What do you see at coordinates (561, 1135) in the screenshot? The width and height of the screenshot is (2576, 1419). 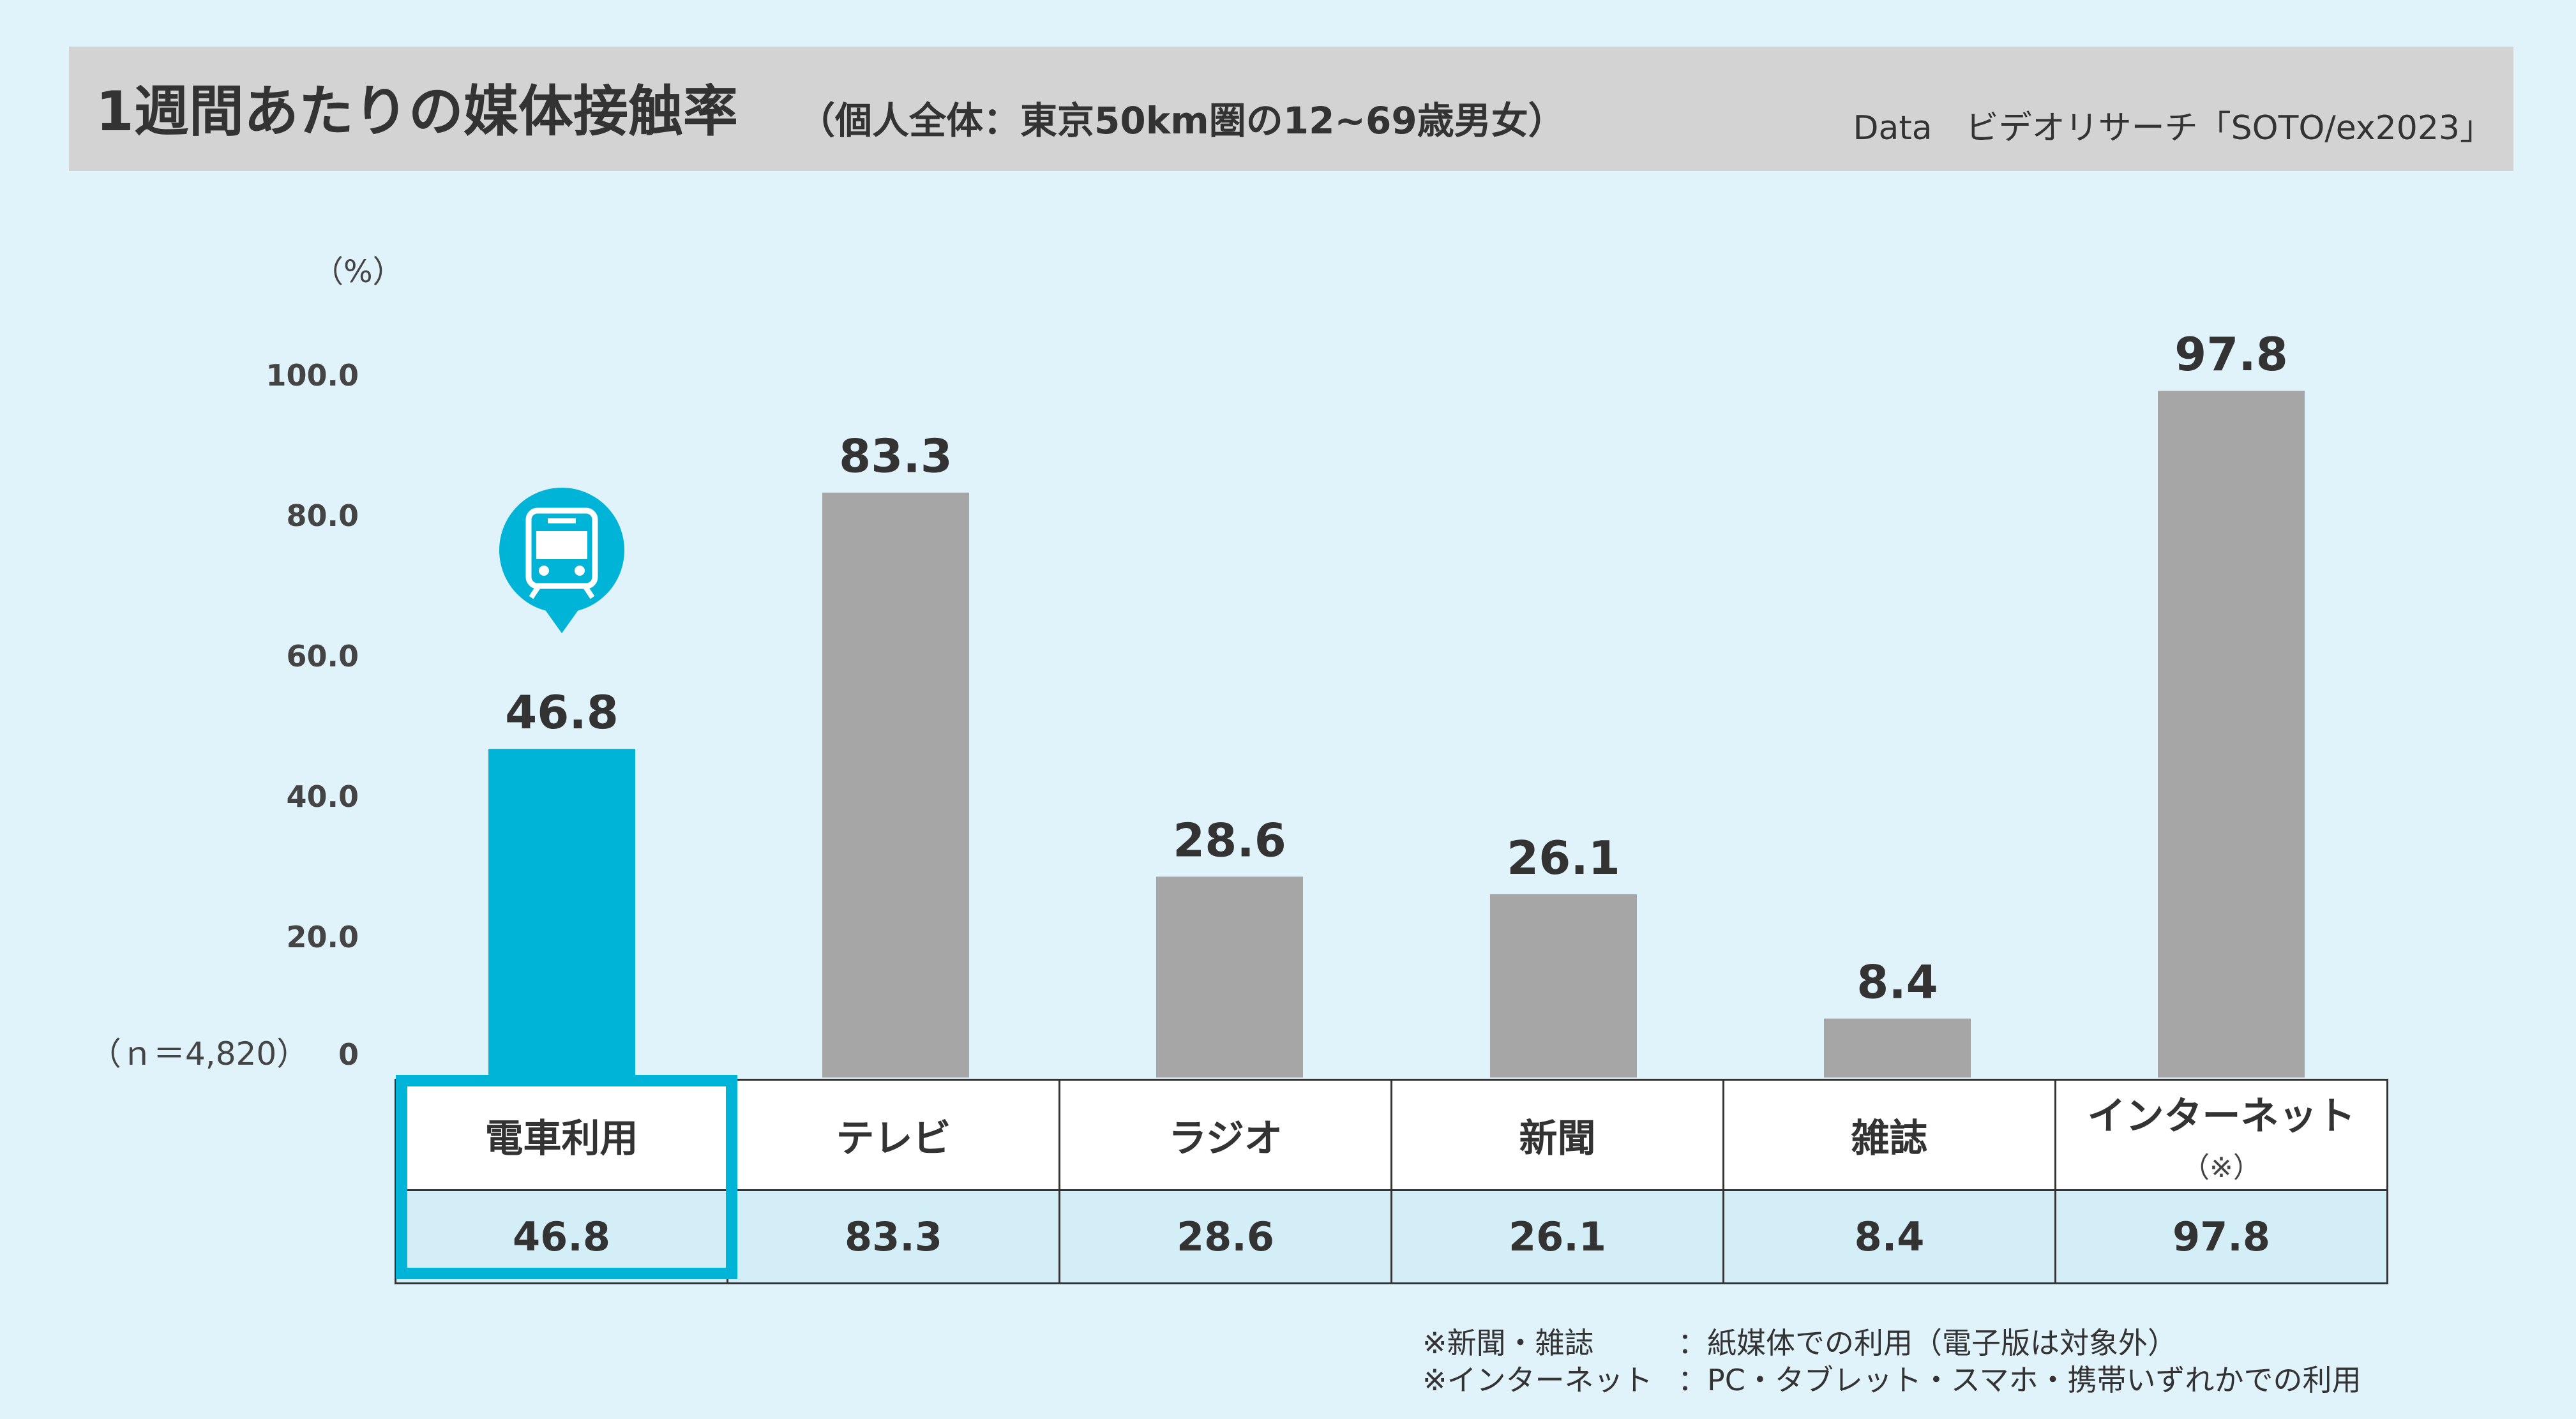 I see `category-cell: 電車利用` at bounding box center [561, 1135].